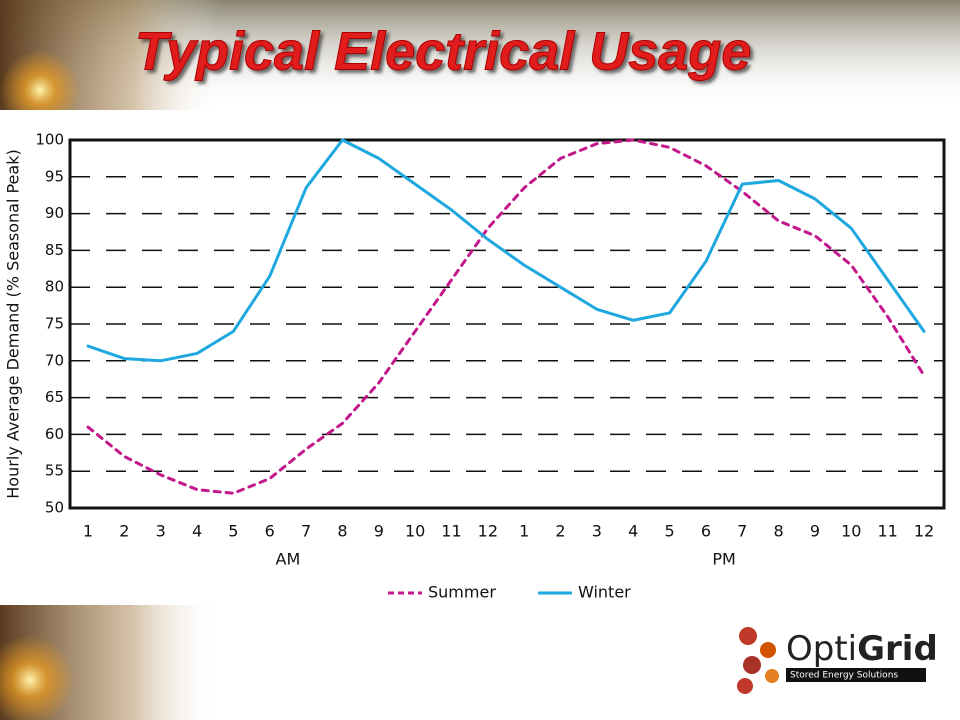 The height and width of the screenshot is (720, 960). What do you see at coordinates (13, 323) in the screenshot?
I see `y-axis-label: Hourly Average Demand (% Seasonal Peak)` at bounding box center [13, 323].